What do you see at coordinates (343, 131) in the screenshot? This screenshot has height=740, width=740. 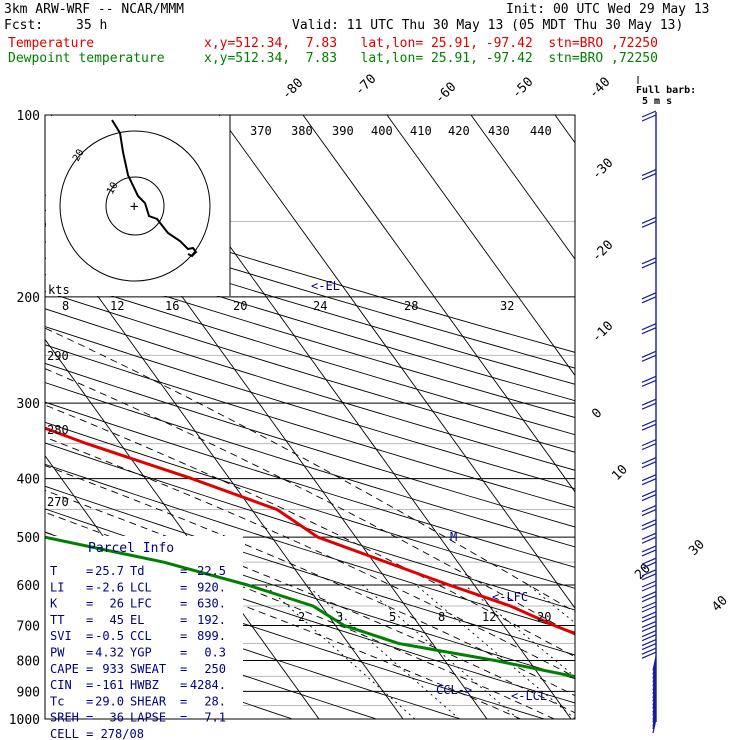 I see `dry-adiabat-label: 390` at bounding box center [343, 131].